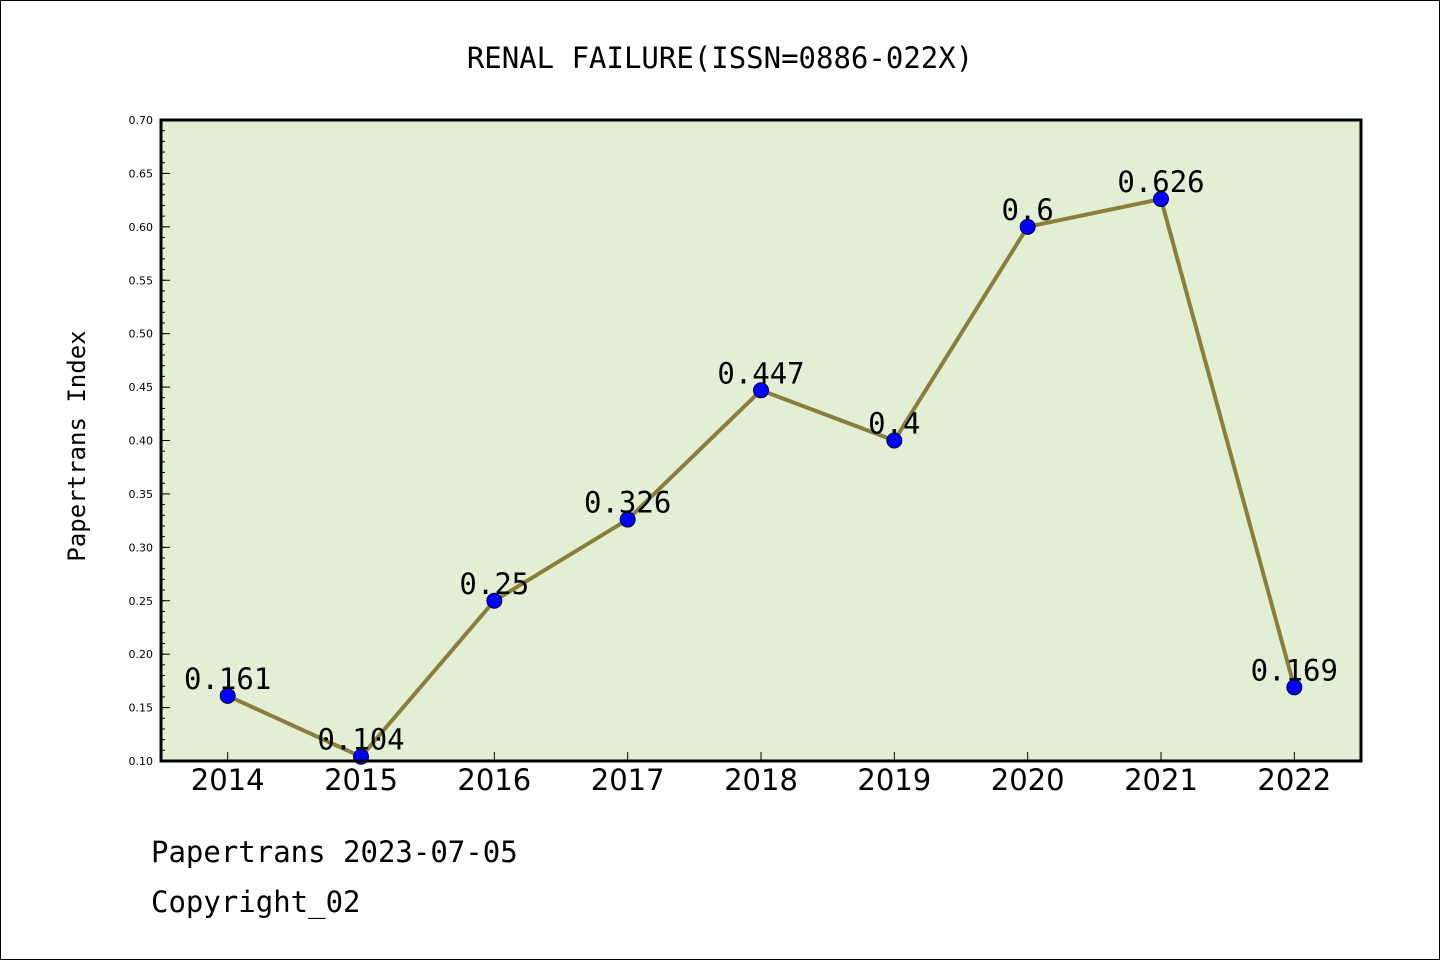 Image resolution: width=1440 pixels, height=960 pixels. Describe the element at coordinates (141, 173) in the screenshot. I see `y-tick-label: 0.65` at that location.